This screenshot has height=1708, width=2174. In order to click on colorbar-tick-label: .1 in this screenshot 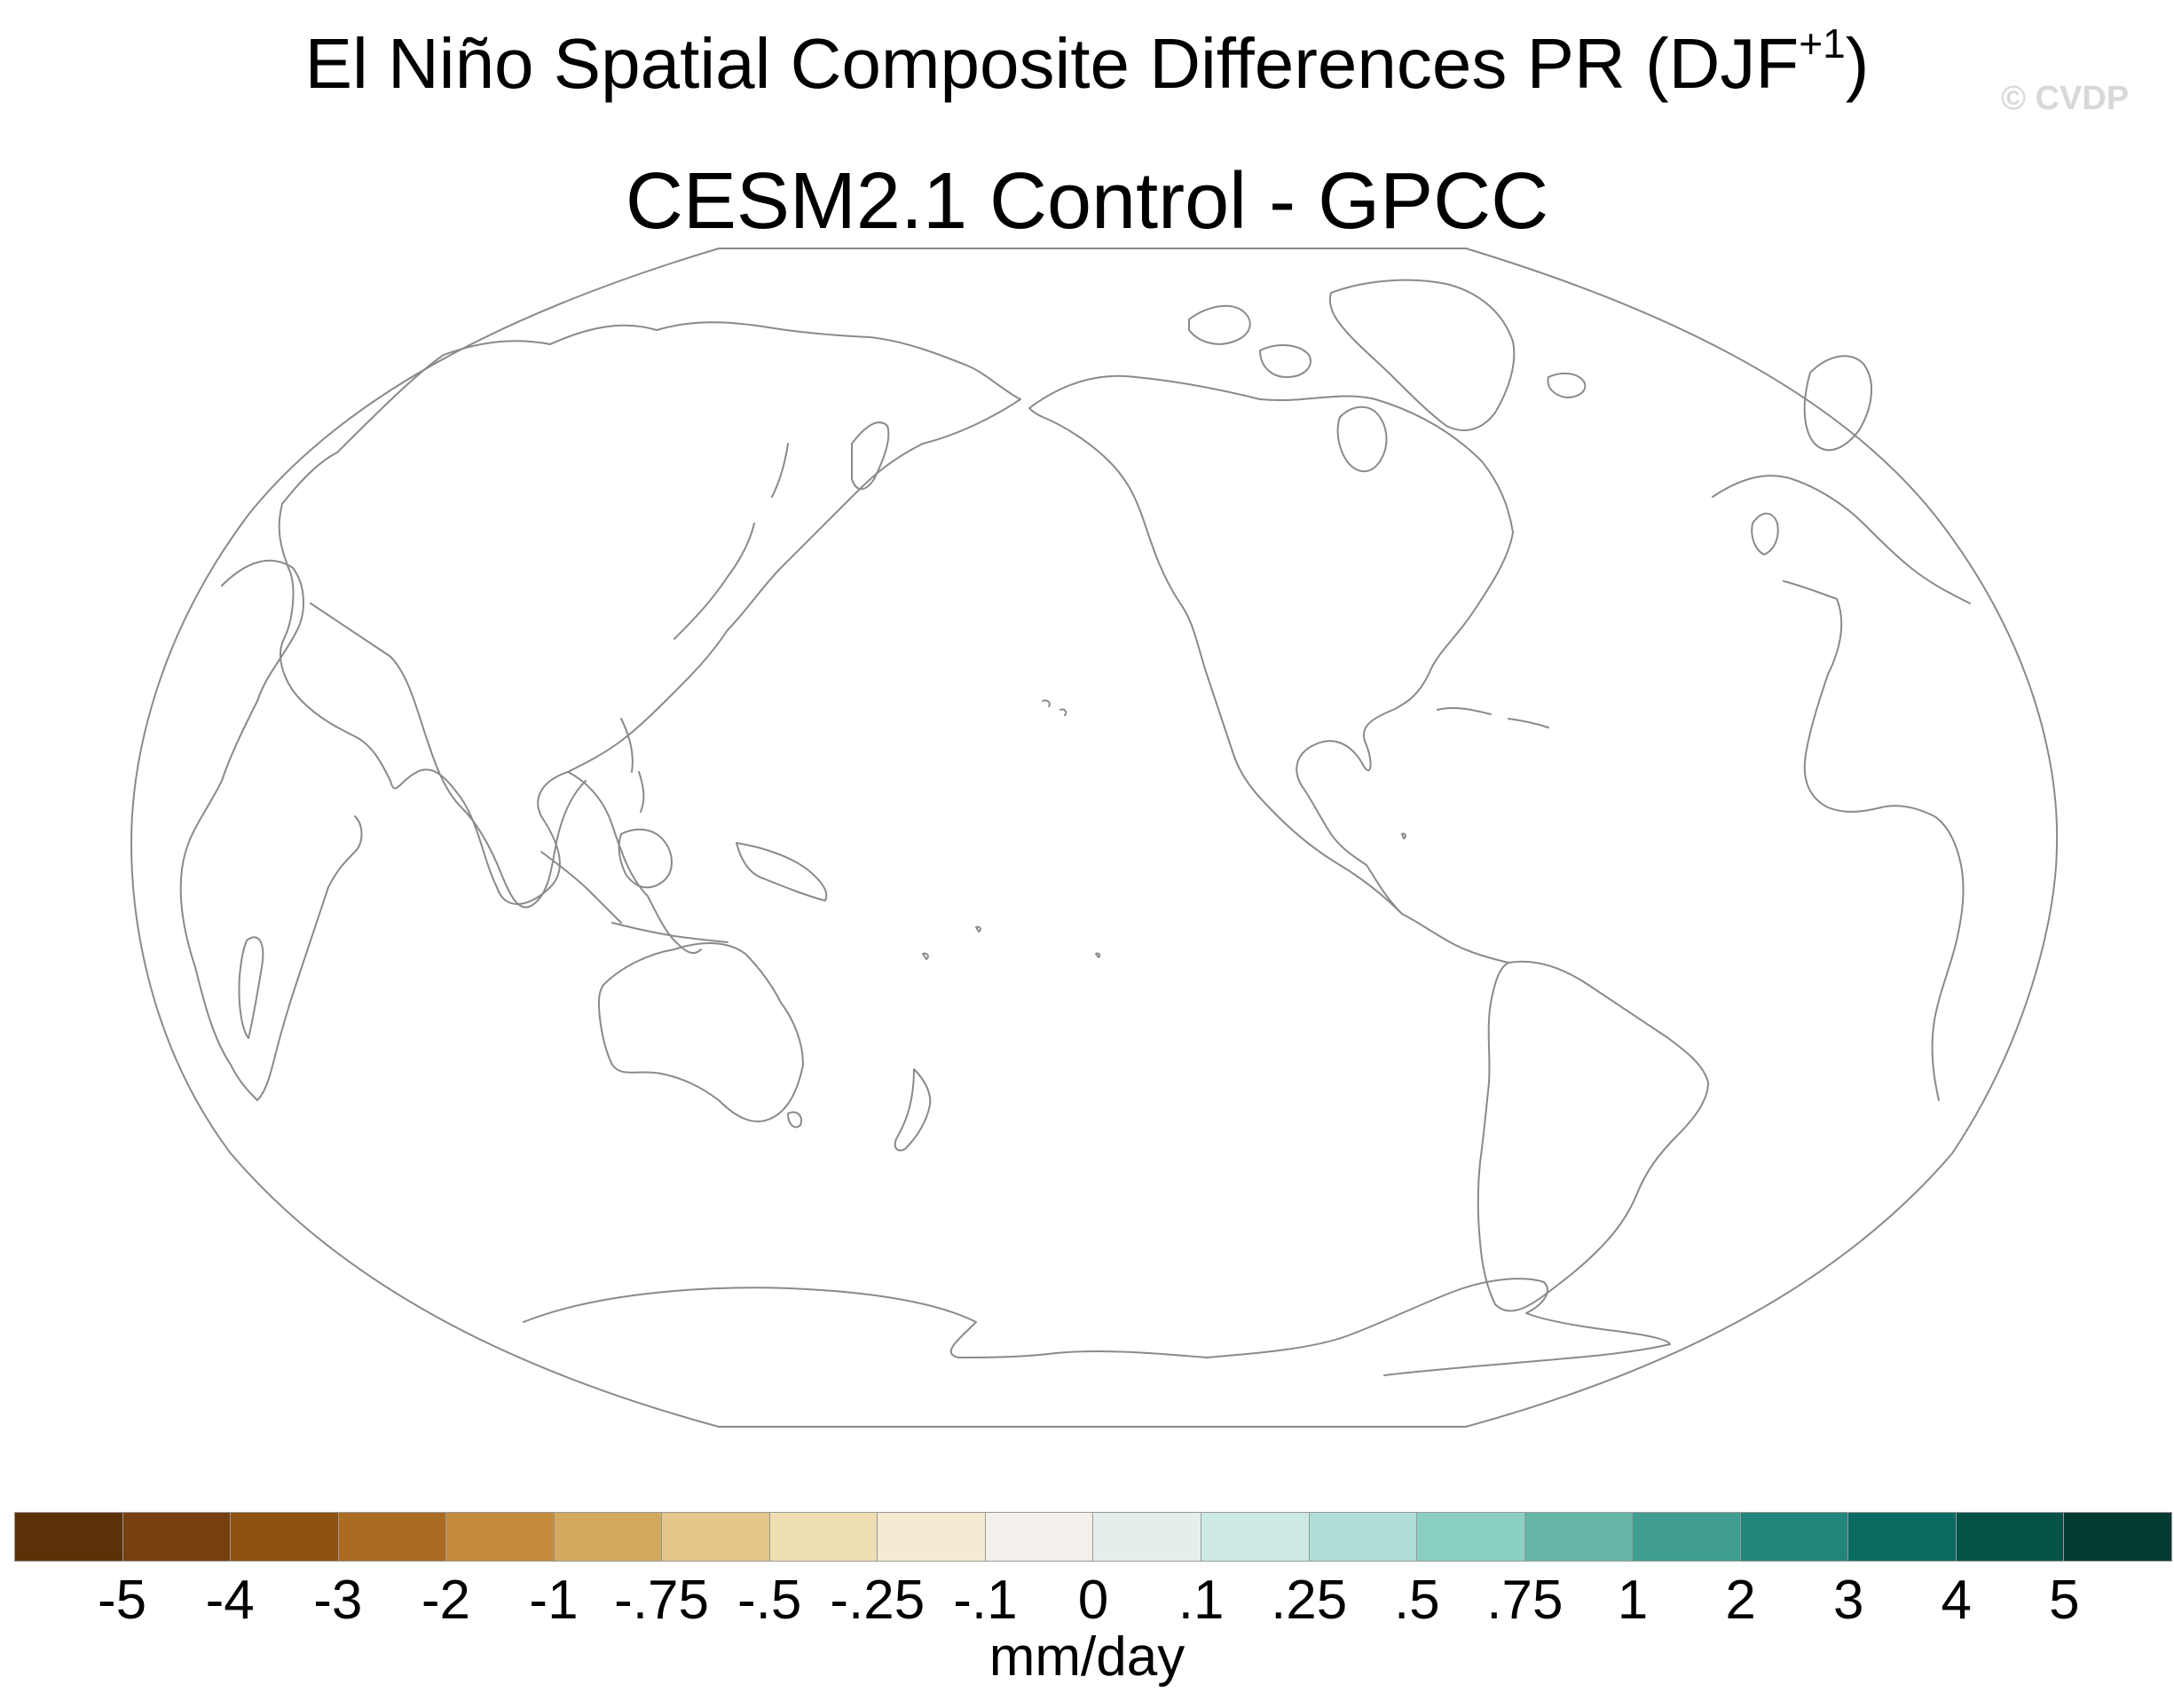, I will do `click(1201, 1600)`.